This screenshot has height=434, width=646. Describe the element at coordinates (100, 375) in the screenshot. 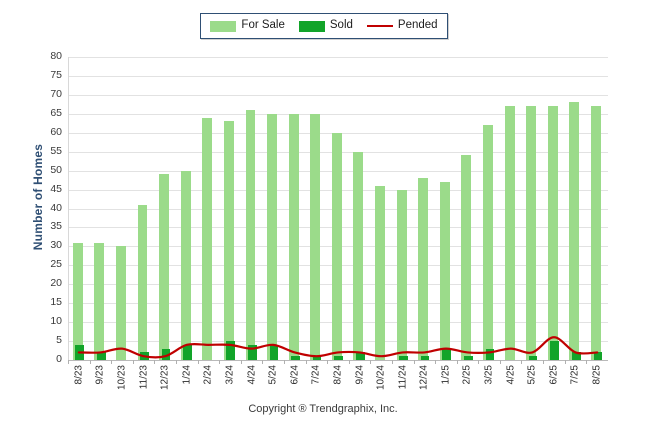

I see `x-axis-tick-label: 9/23` at that location.